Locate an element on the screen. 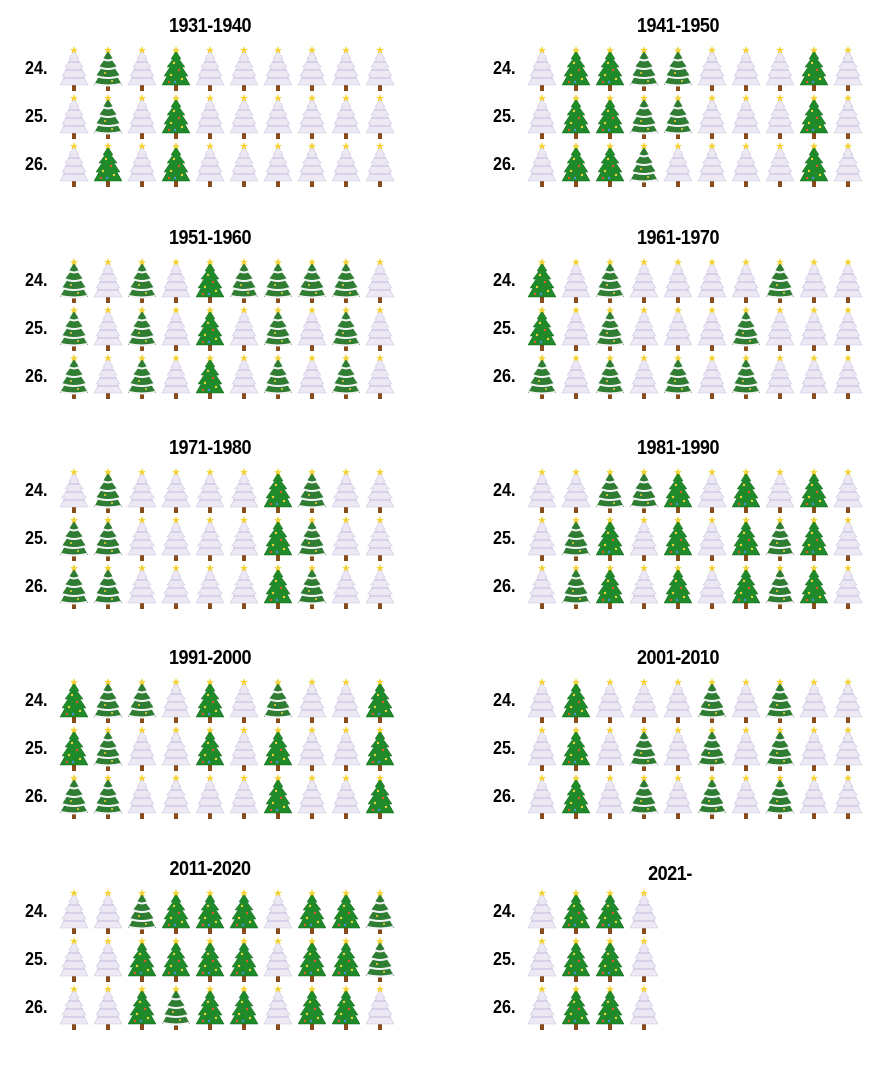  decade-panel: 2021- 24. 25. 26. is located at coordinates (678, 975).